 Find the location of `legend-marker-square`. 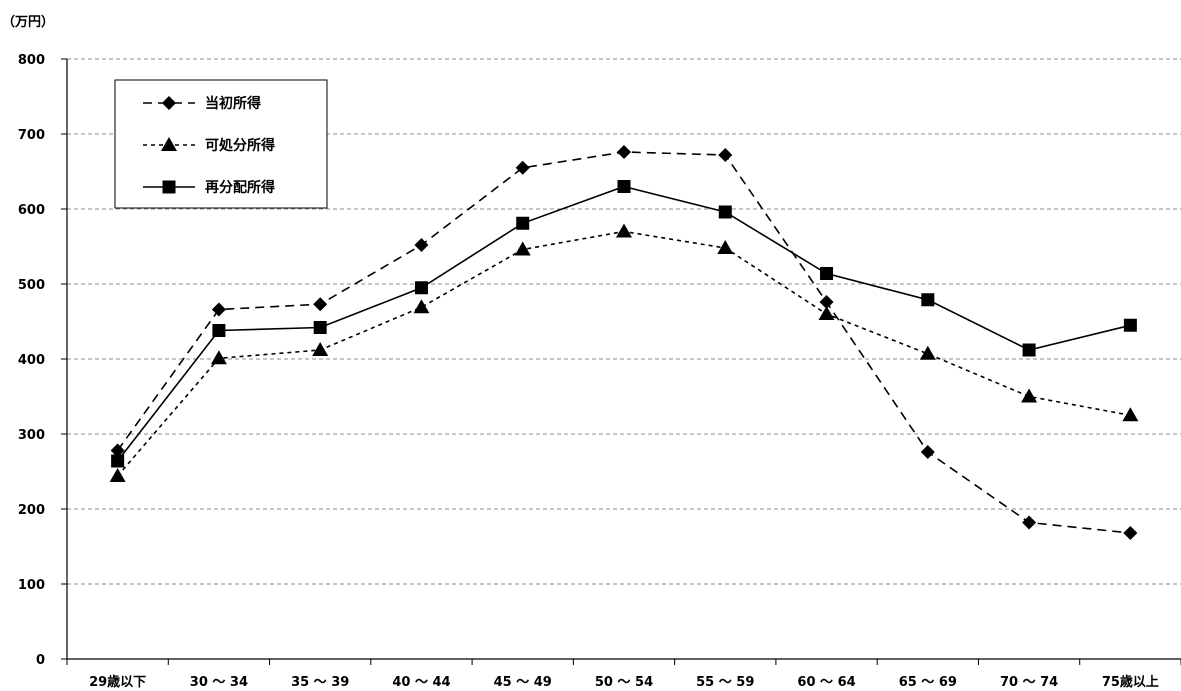

legend-marker-square is located at coordinates (169, 187).